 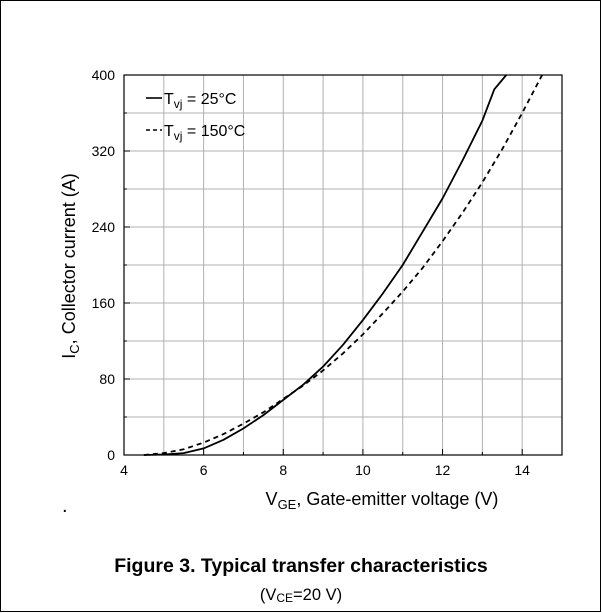 What do you see at coordinates (443, 470) in the screenshot?
I see `x-tick-label: 12` at bounding box center [443, 470].